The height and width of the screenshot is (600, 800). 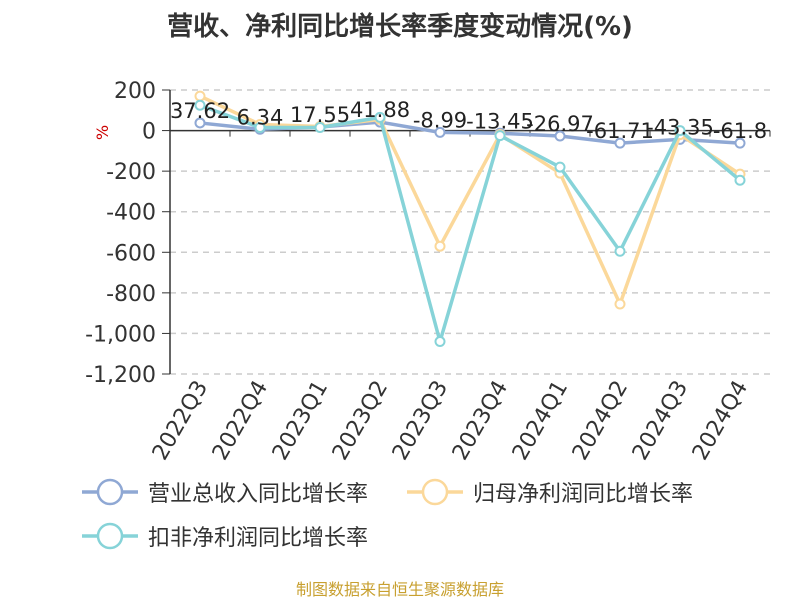 What do you see at coordinates (660, 421) in the screenshot?
I see `x-tick-label: 2024Q3` at bounding box center [660, 421].